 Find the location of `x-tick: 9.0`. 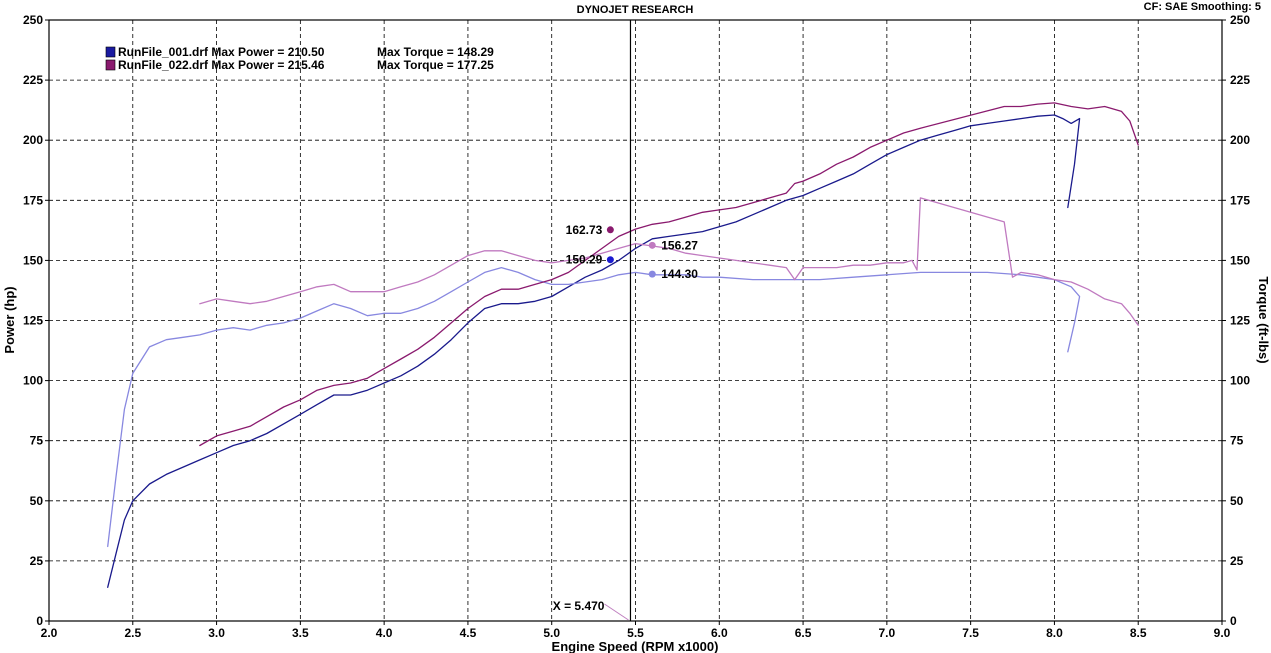

x-tick: 9.0 is located at coordinates (1222, 633).